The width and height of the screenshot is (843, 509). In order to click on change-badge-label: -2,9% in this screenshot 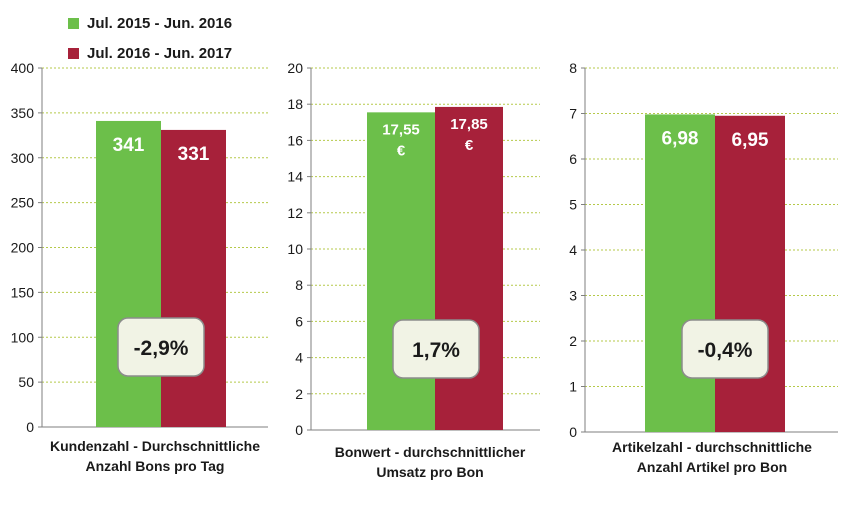, I will do `click(161, 348)`.